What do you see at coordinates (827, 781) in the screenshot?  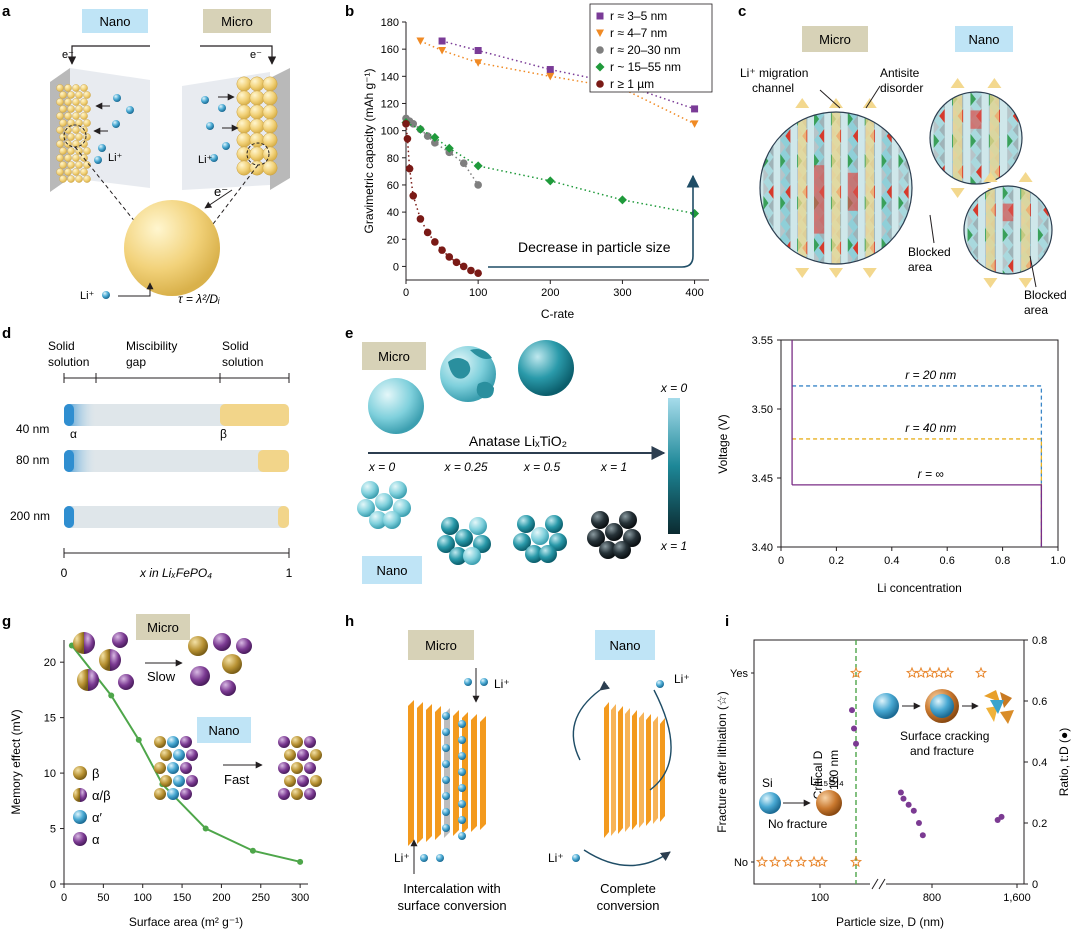 I see `lisi-label: Li₁₅Si₄` at bounding box center [827, 781].